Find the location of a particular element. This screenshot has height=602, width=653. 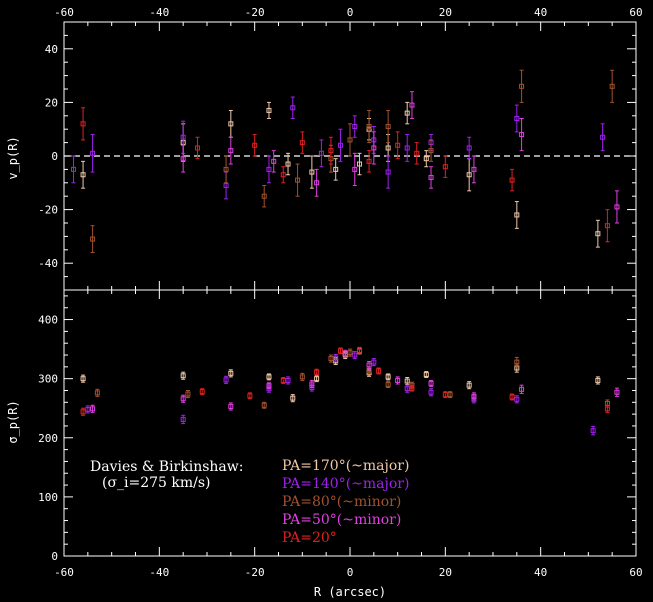

top-y-tick-label: 20 is located at coordinates (51, 102).